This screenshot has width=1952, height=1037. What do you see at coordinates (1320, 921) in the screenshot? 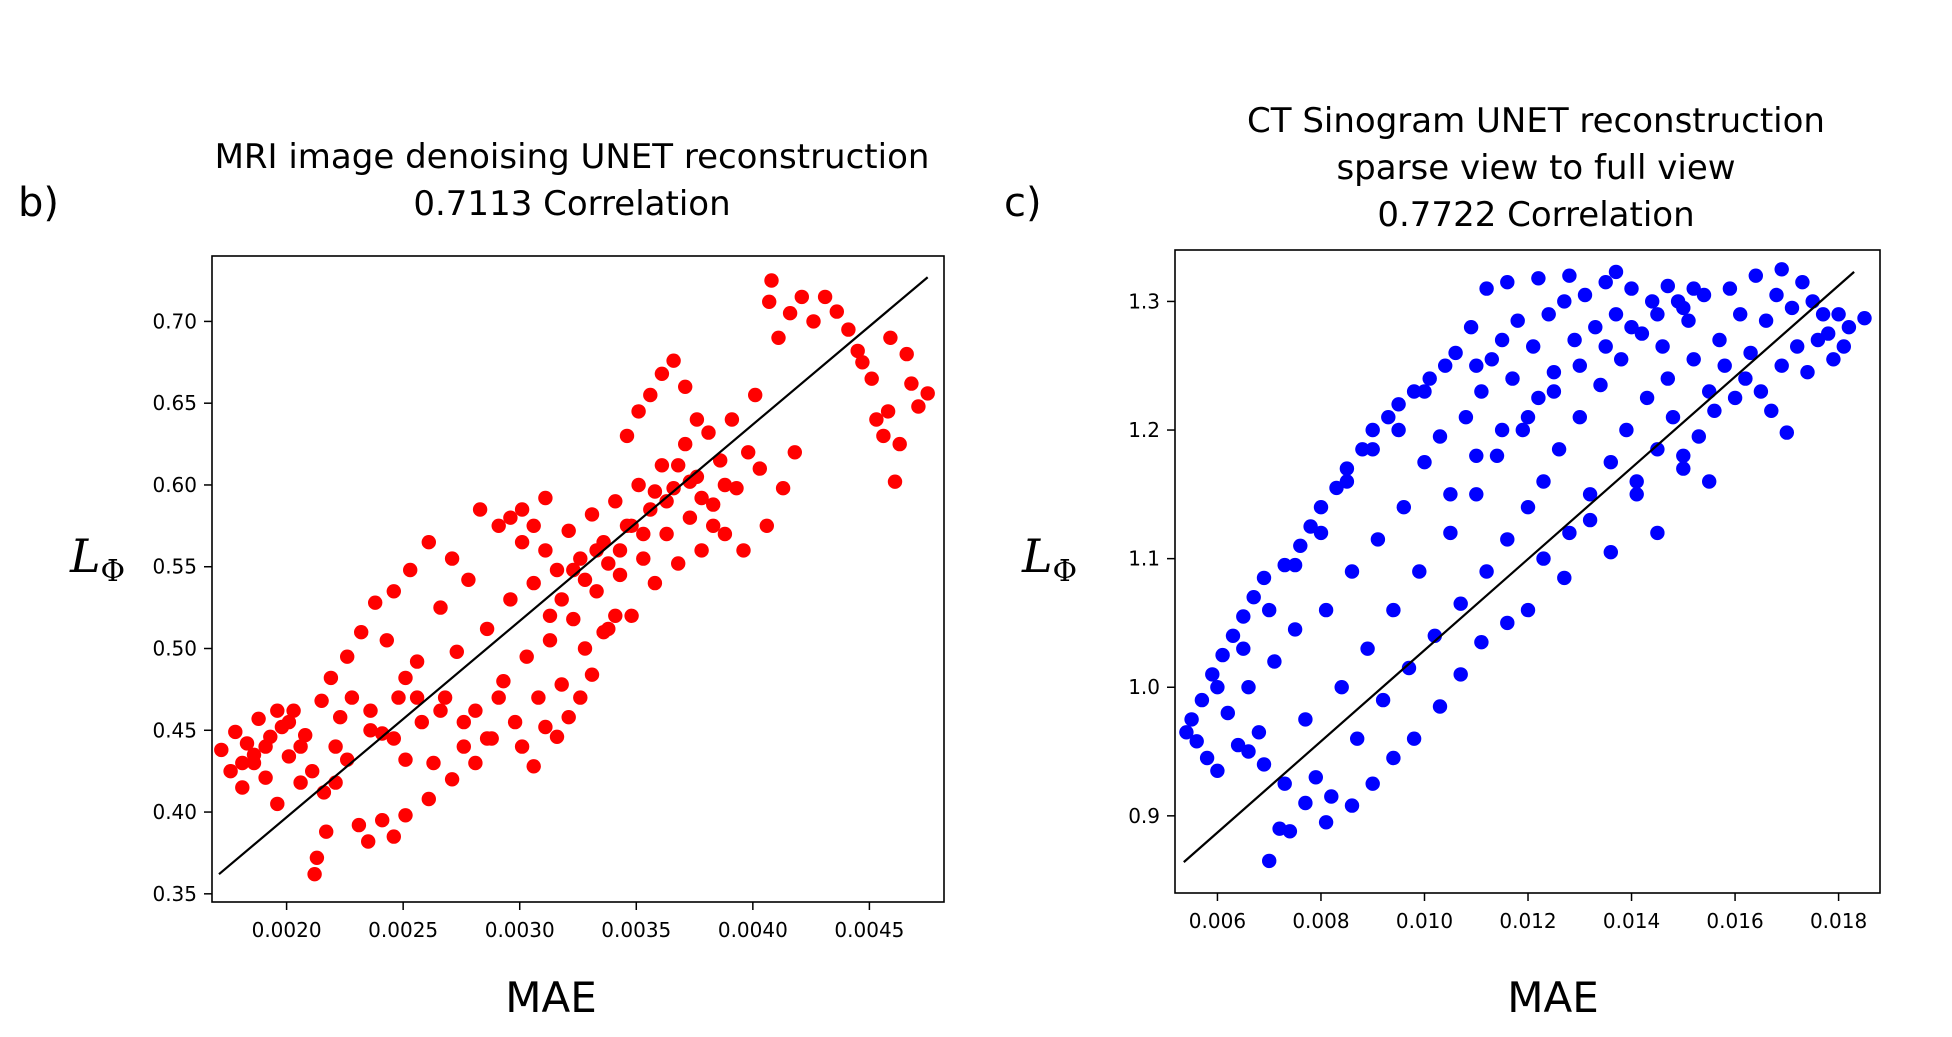
I see `panel-c-x-tick-label: 0.008` at bounding box center [1320, 921].